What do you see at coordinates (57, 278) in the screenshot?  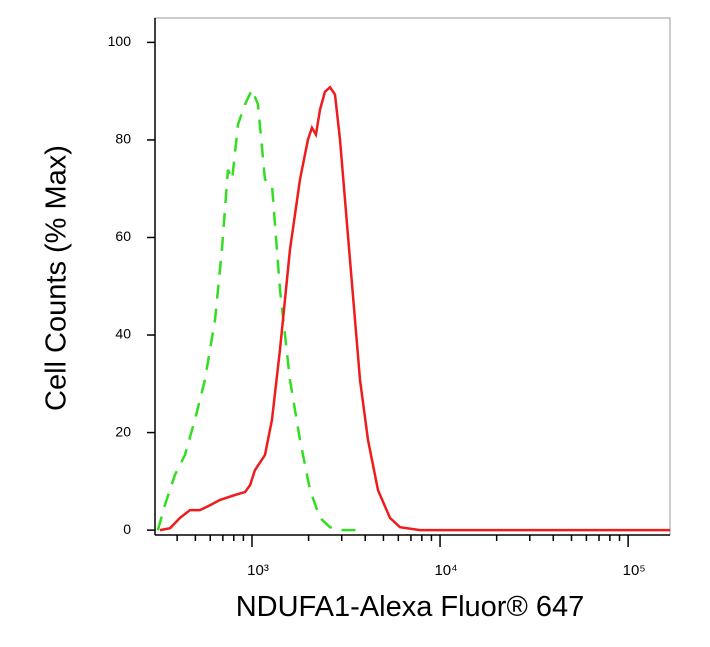 I see `y-axis-label: Cell Counts (% Max)` at bounding box center [57, 278].